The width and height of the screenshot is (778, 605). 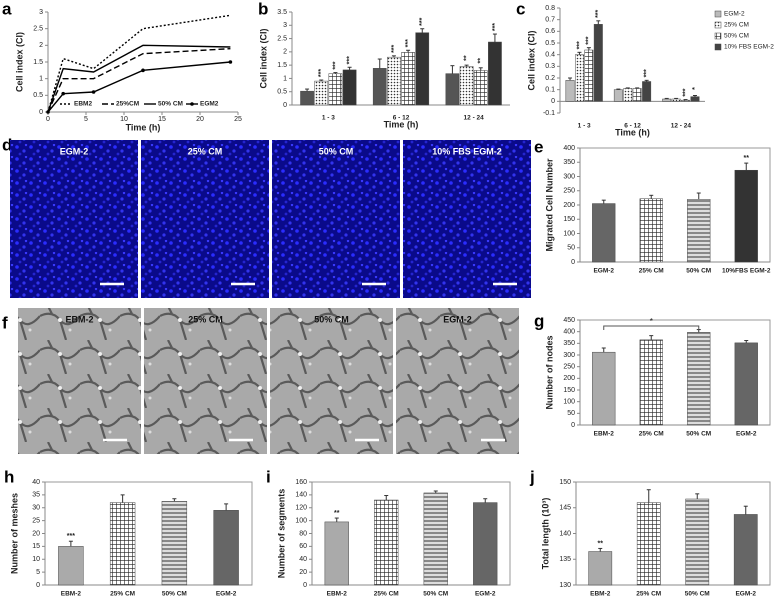 What do you see at coordinates (7, 144) in the screenshot?
I see `panel-letter: d` at bounding box center [7, 144].